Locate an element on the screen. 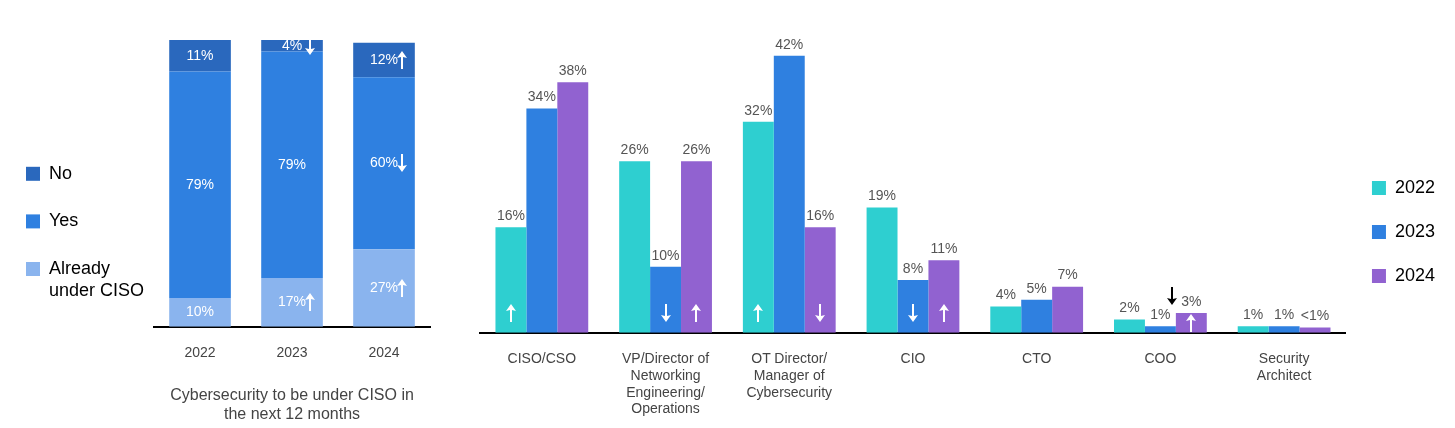 This screenshot has width=1455, height=428. legend-label: Yes is located at coordinates (64, 220).